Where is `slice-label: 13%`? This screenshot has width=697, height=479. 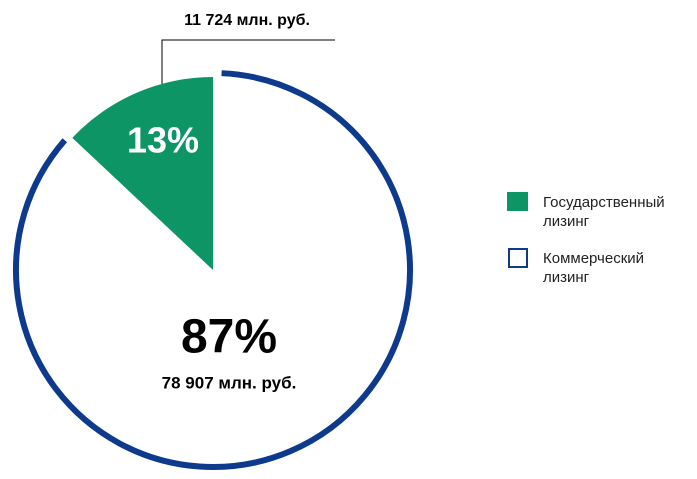
slice-label: 13% is located at coordinates (163, 140).